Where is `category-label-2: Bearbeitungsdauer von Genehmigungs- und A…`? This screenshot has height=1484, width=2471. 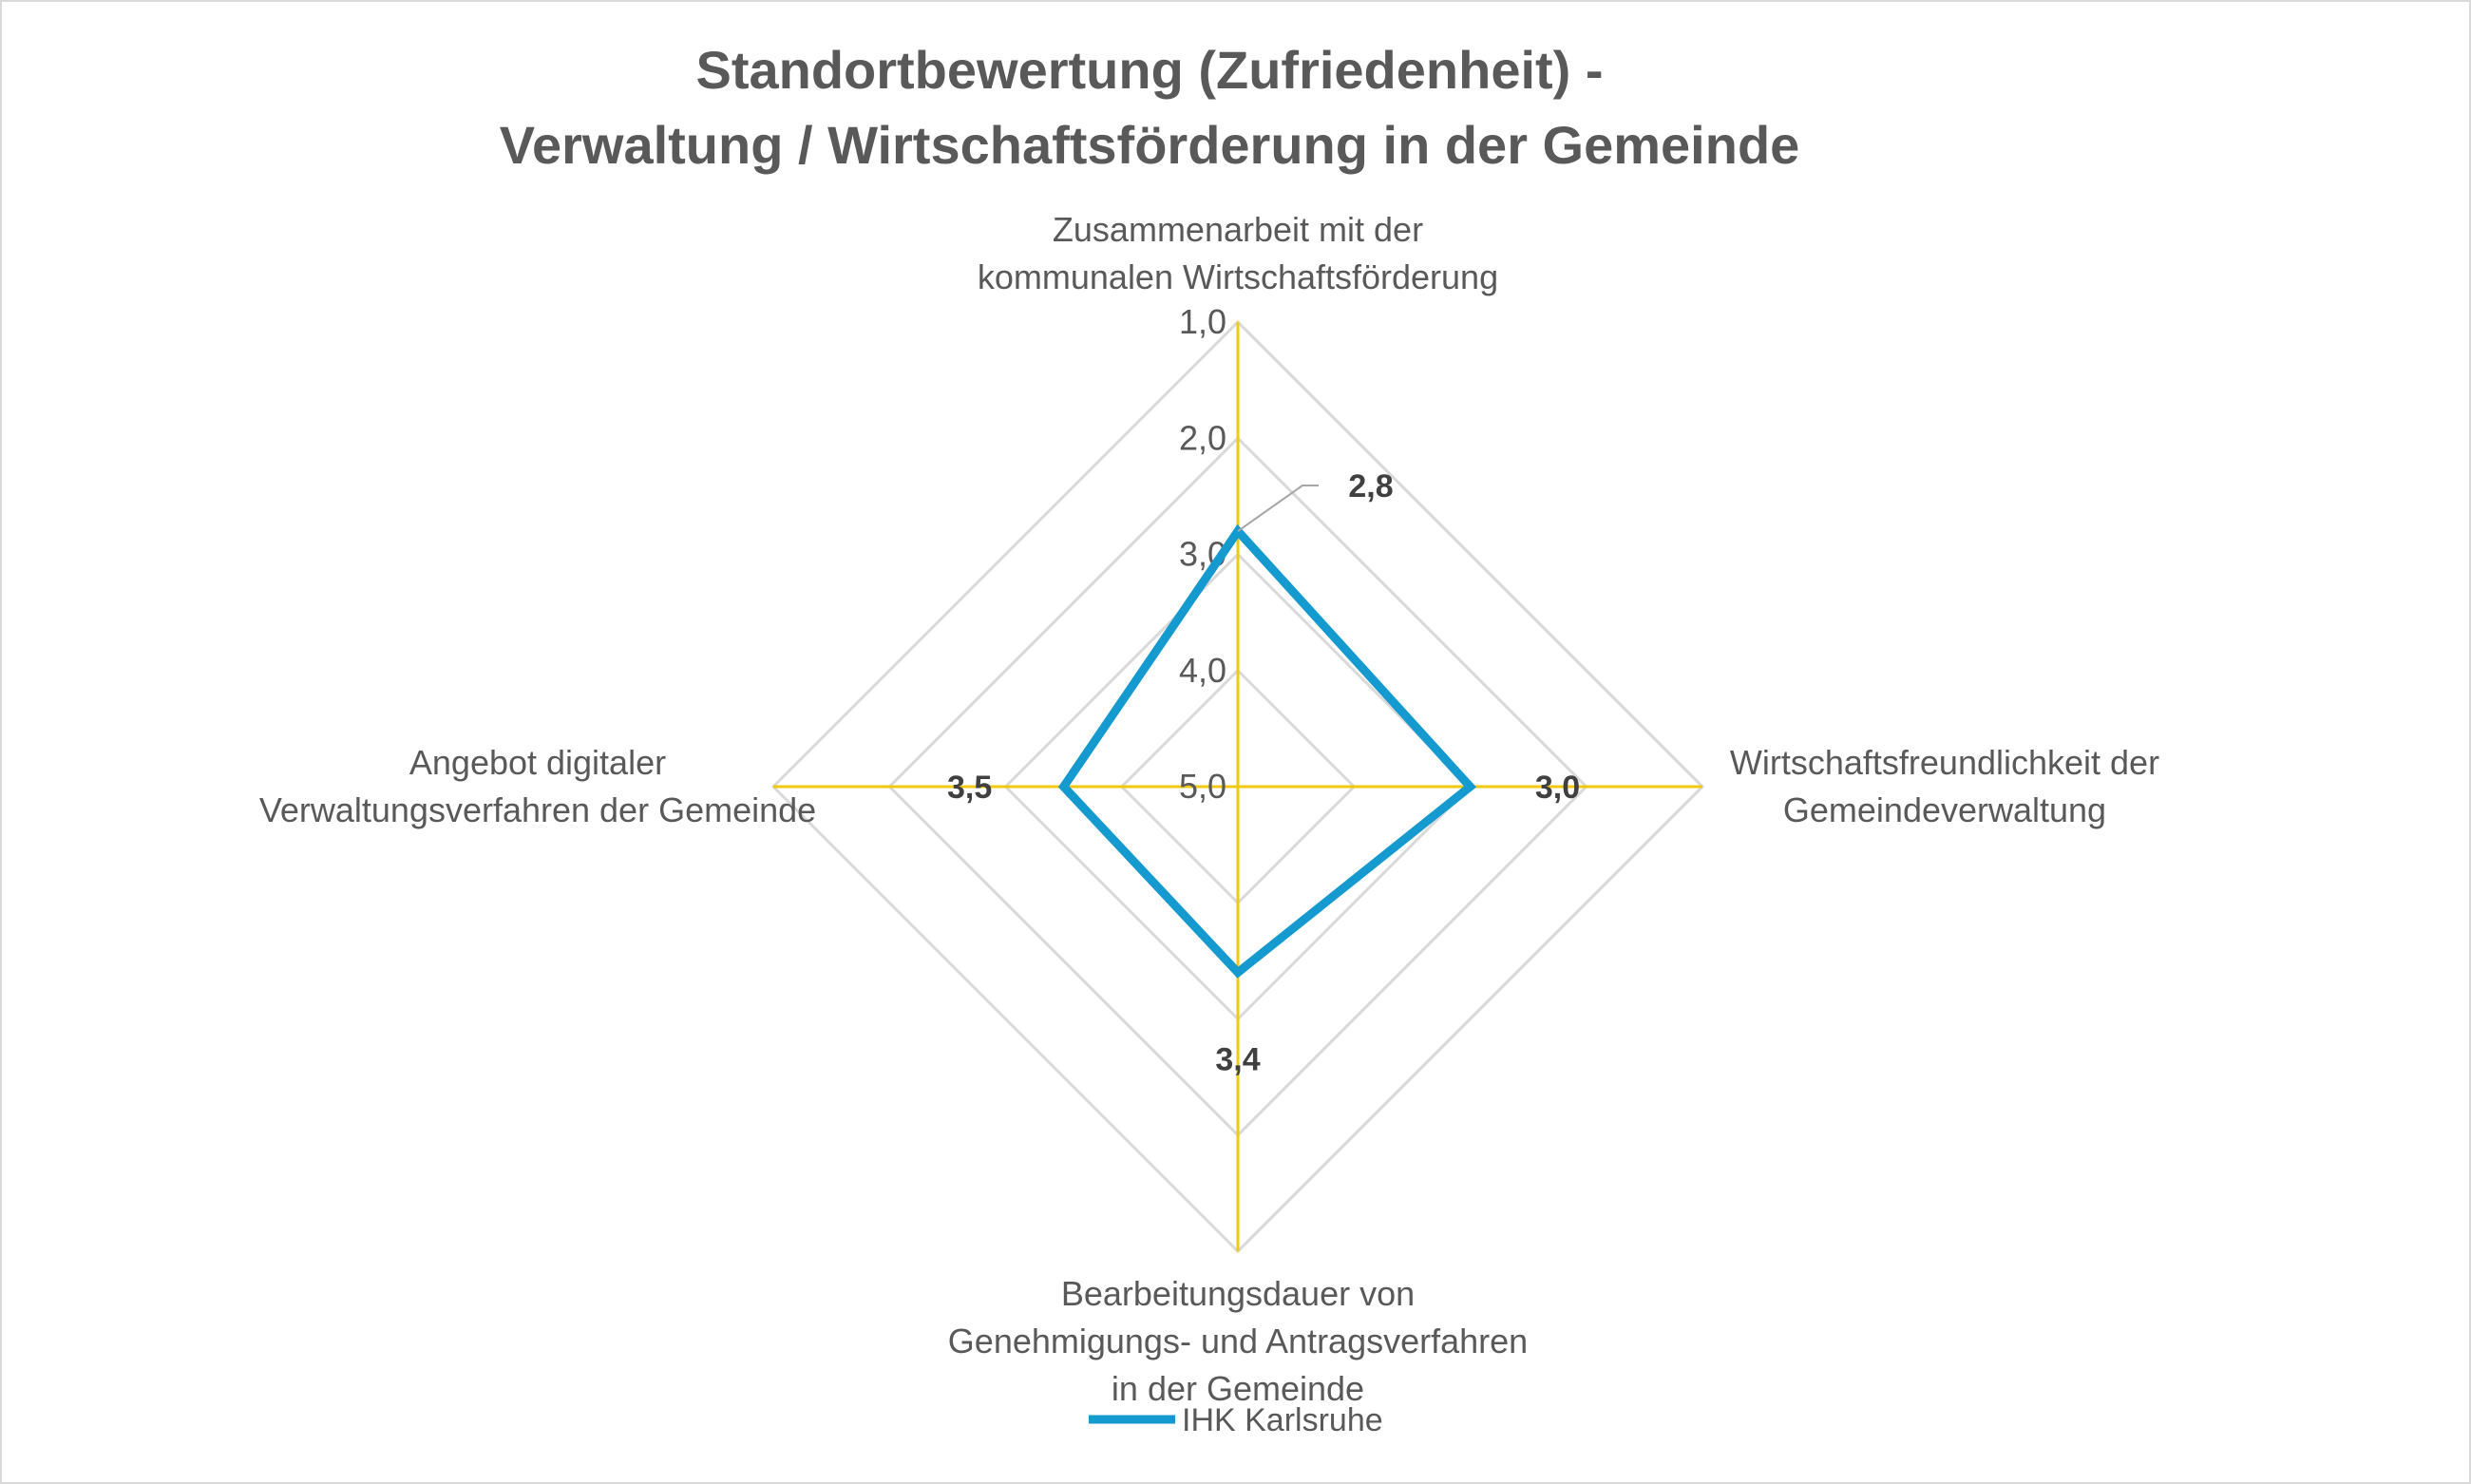
category-label-2: Bearbeitungsdauer von Genehmigungs- und A… is located at coordinates (1238, 1341).